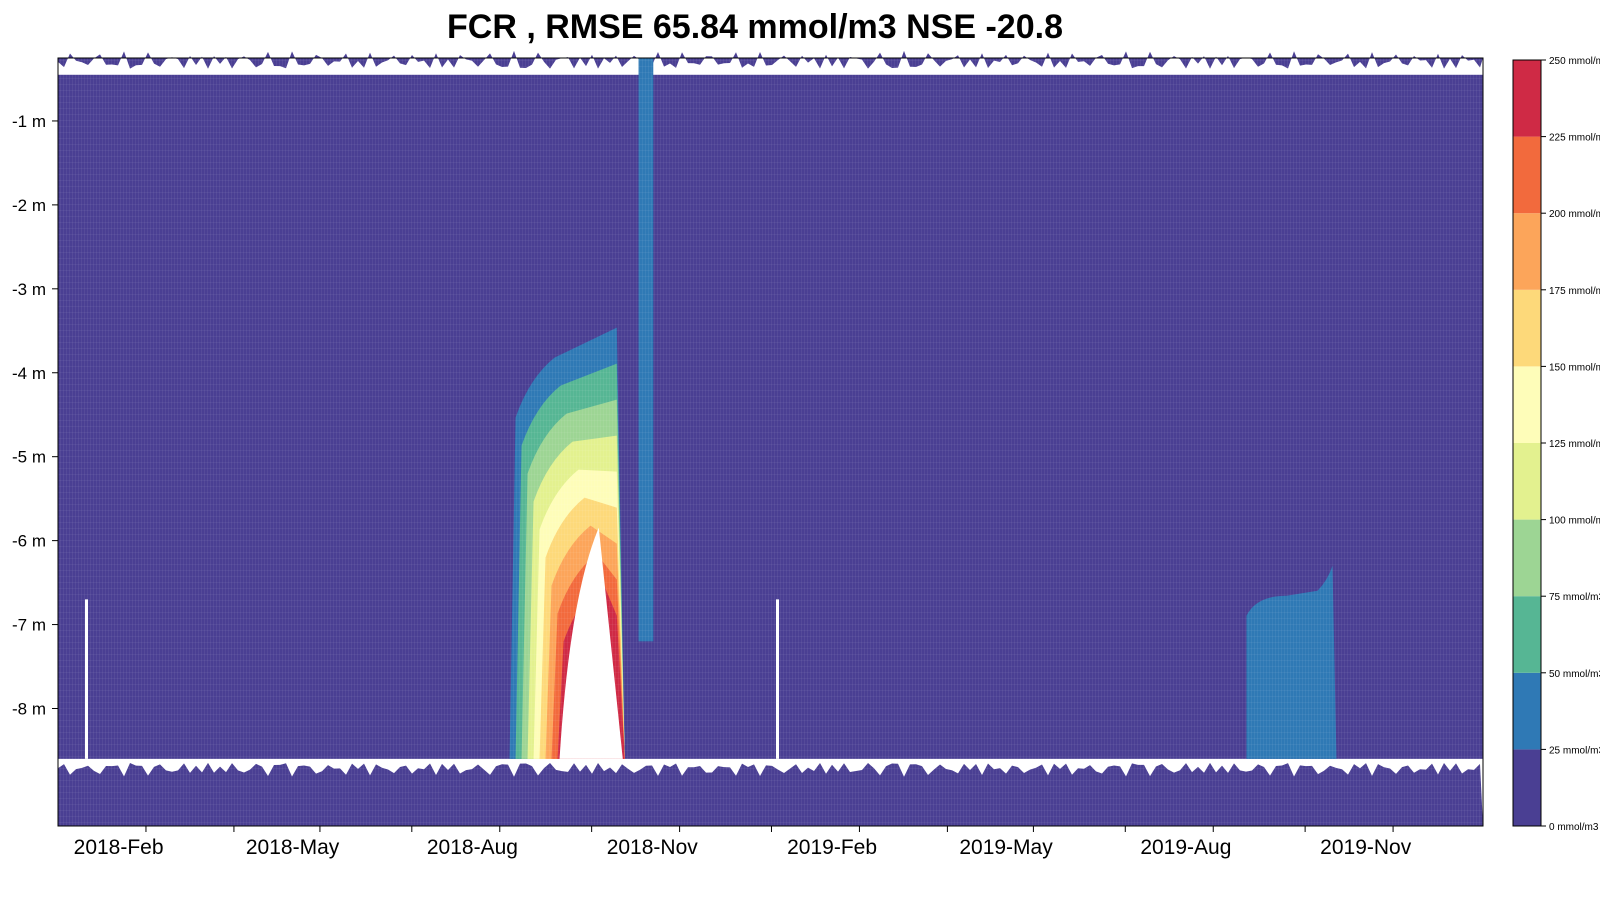  What do you see at coordinates (119, 847) in the screenshot?
I see `x-tick-label: 2018-Feb` at bounding box center [119, 847].